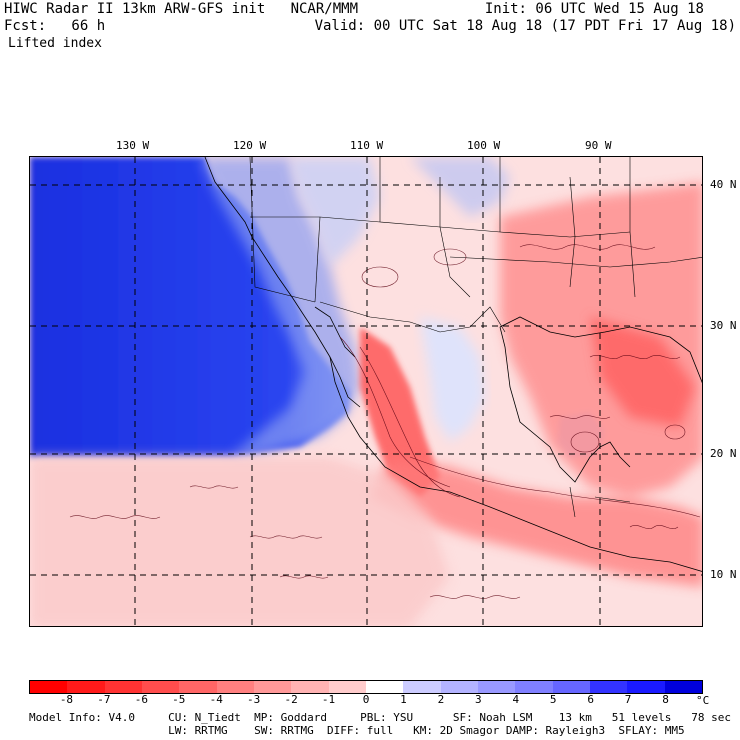  What do you see at coordinates (367, 145) in the screenshot?
I see `lon-label-110w: 110 W` at bounding box center [367, 145].